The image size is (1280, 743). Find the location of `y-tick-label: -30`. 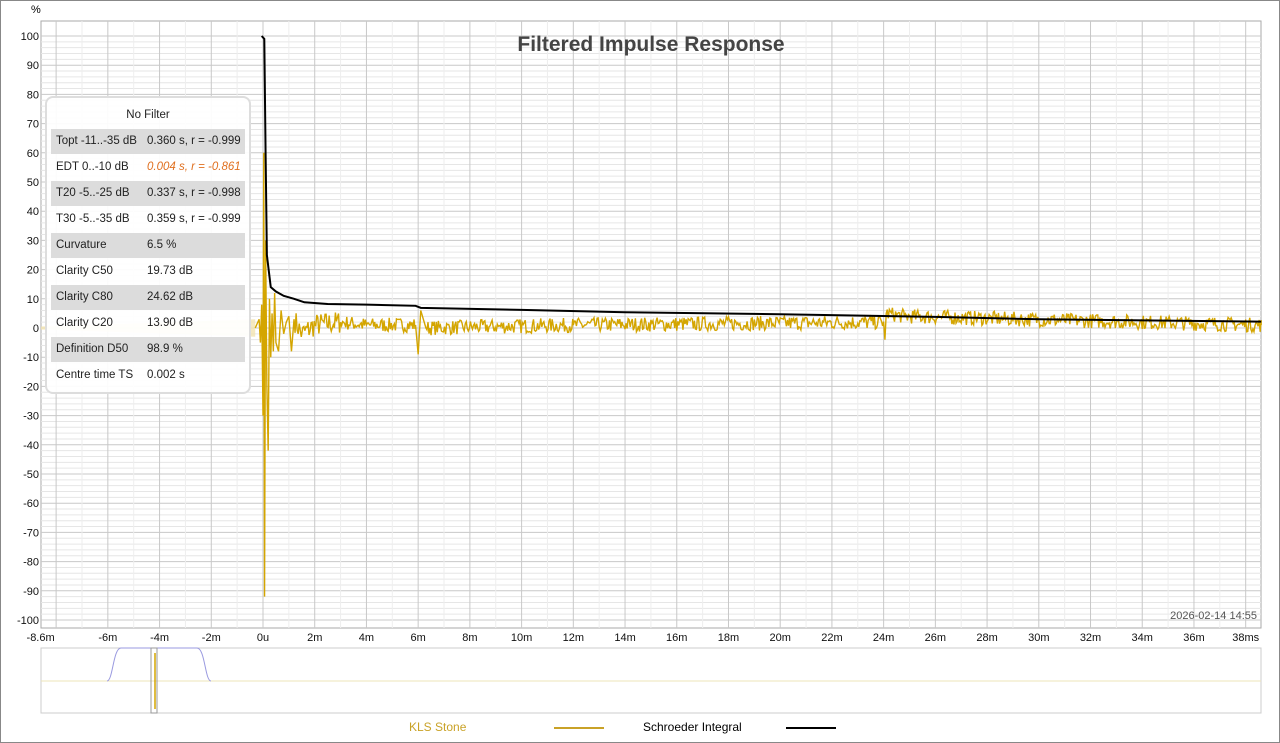

y-tick-label: -30 is located at coordinates (31, 417).